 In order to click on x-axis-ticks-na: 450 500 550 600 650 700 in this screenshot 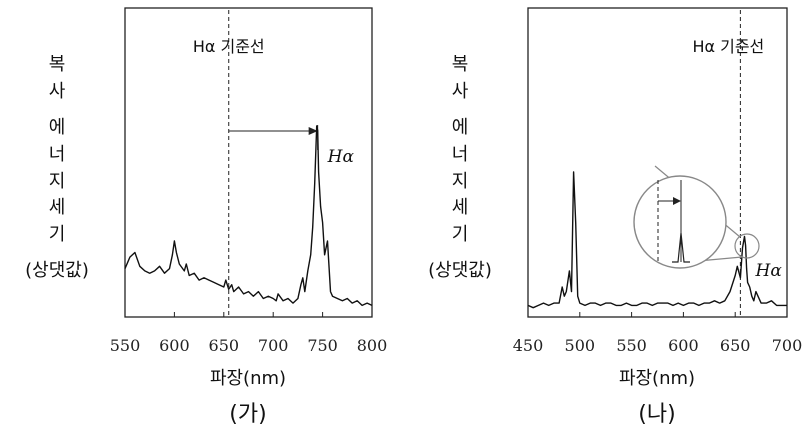, I will do `click(658, 333)`.